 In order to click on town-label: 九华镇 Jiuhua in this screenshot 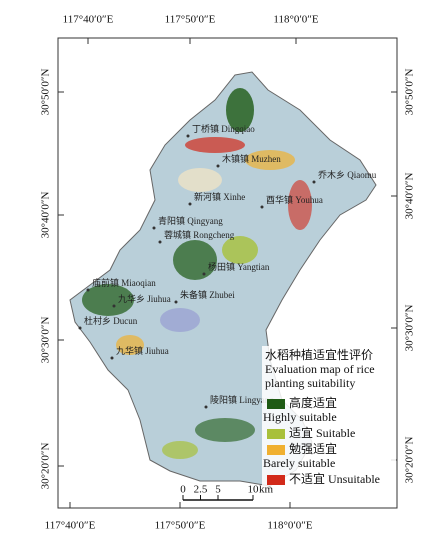, I will do `click(142, 350)`.